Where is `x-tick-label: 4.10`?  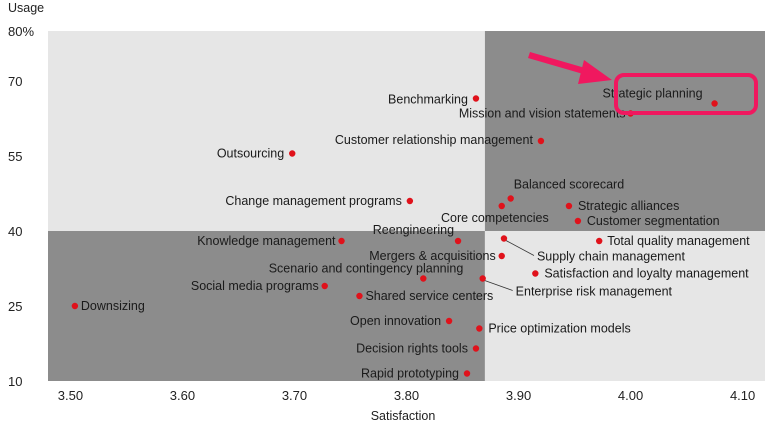 x-tick-label: 4.10 is located at coordinates (742, 395).